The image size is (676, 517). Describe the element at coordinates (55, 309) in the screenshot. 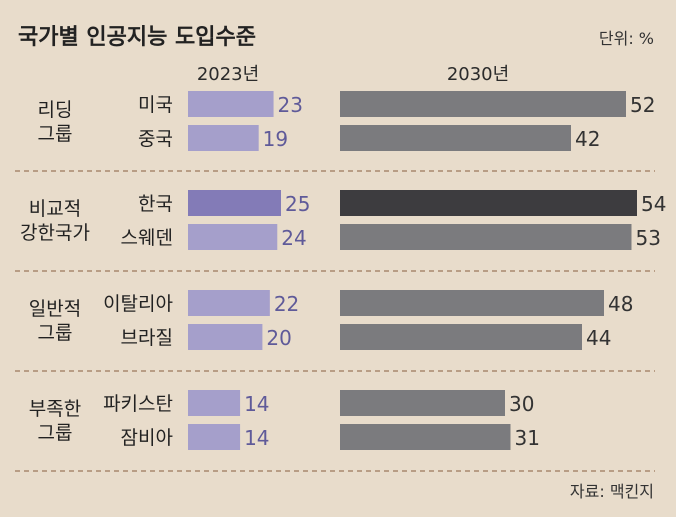

I see `group-label-line: 일반적` at that location.